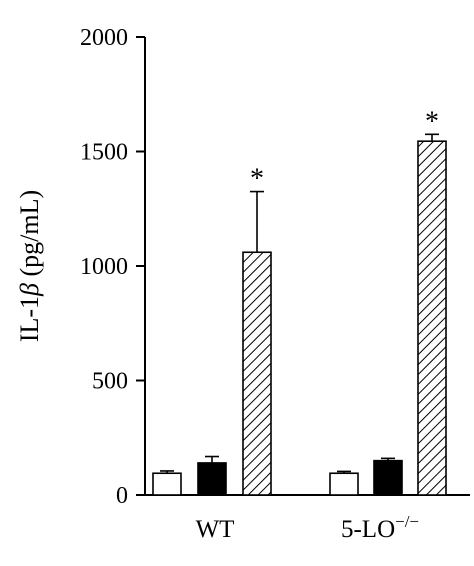 This screenshot has width=474, height=566. What do you see at coordinates (104, 267) in the screenshot?
I see `y-tick-label: 1000` at bounding box center [104, 267].